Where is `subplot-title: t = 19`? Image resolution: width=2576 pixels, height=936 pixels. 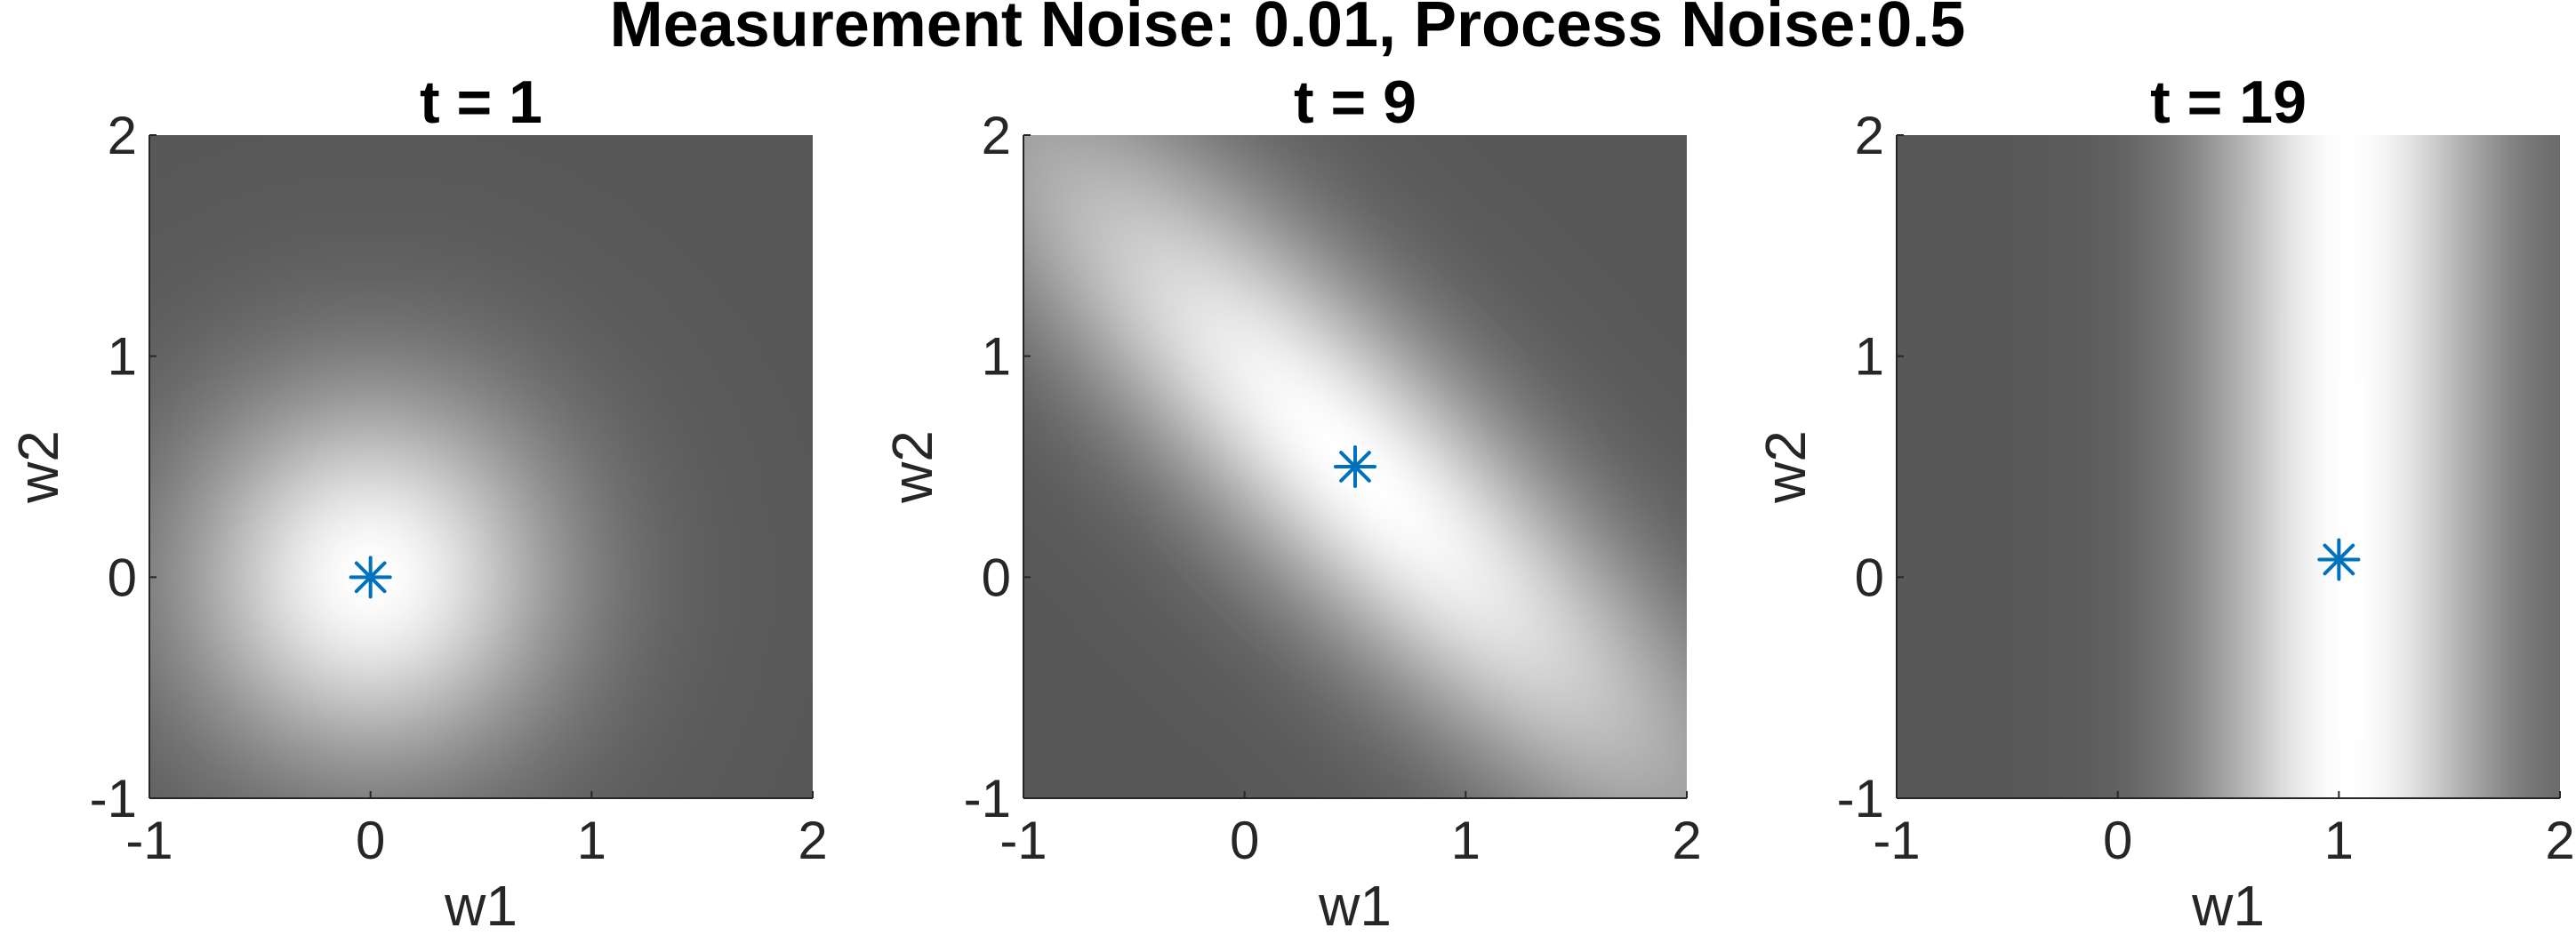 subplot-title: t = 19 is located at coordinates (2228, 102).